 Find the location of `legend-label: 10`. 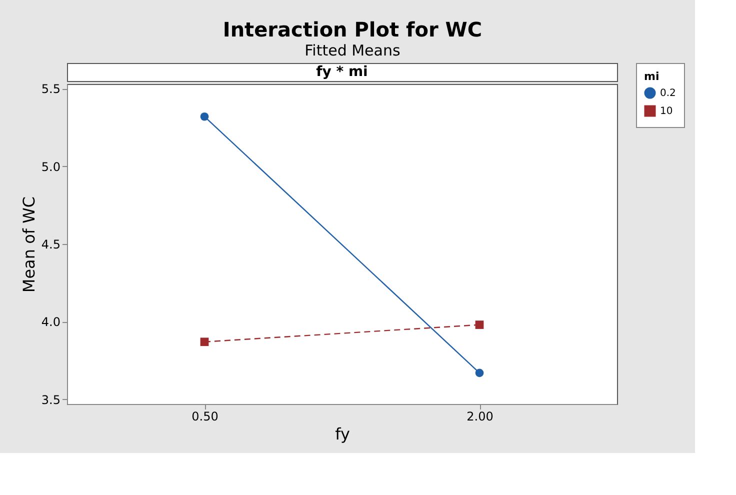

legend-label: 10 is located at coordinates (666, 111).